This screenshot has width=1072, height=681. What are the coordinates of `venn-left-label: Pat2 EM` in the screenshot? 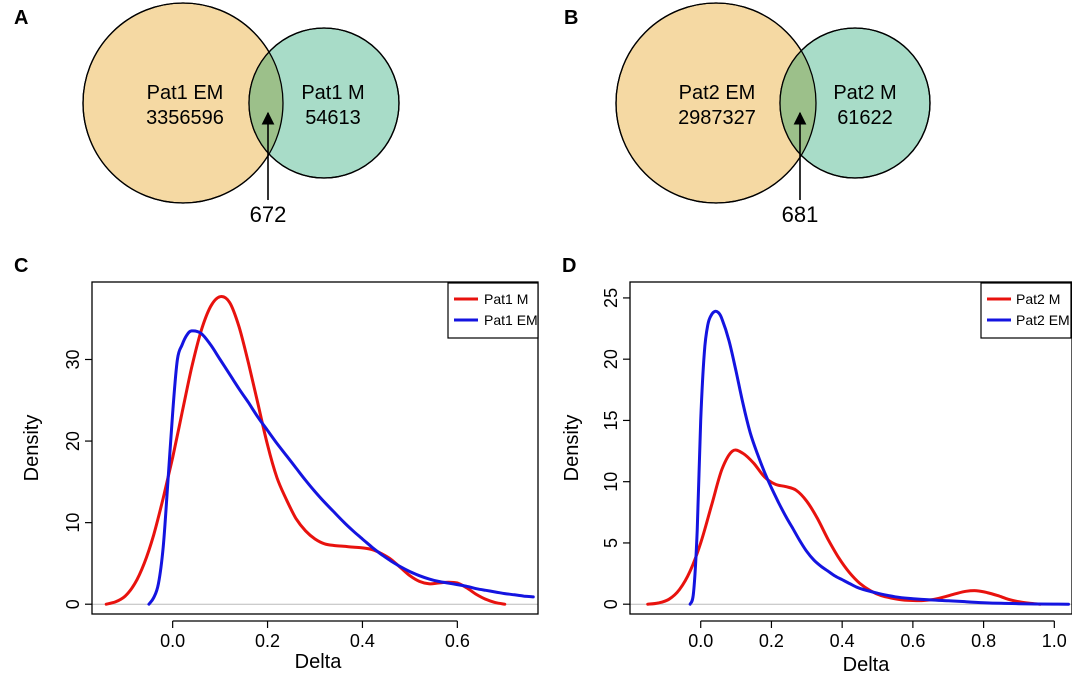 It's located at (717, 93).